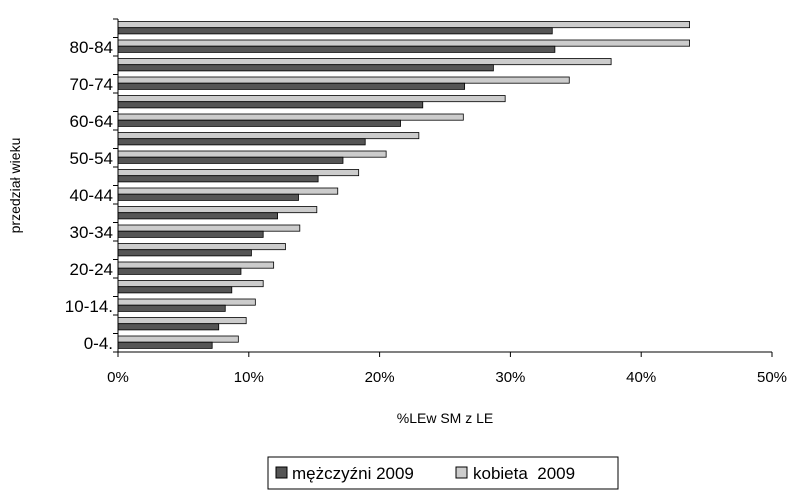 The image size is (790, 491). Describe the element at coordinates (461, 472) in the screenshot. I see `legend-swatch-women` at that location.